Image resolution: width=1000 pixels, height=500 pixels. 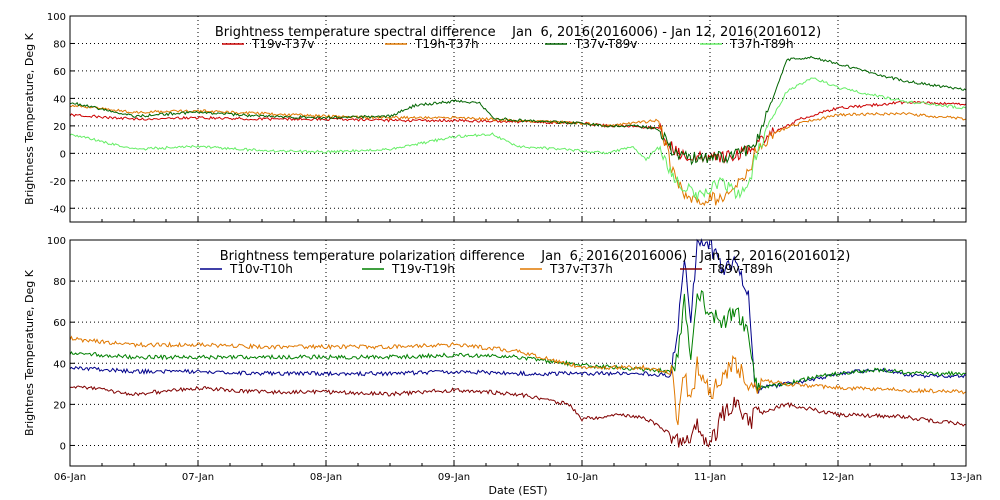 What do you see at coordinates (59, 72) in the screenshot?
I see `spectral-y-tick-label: 60` at bounding box center [59, 72].